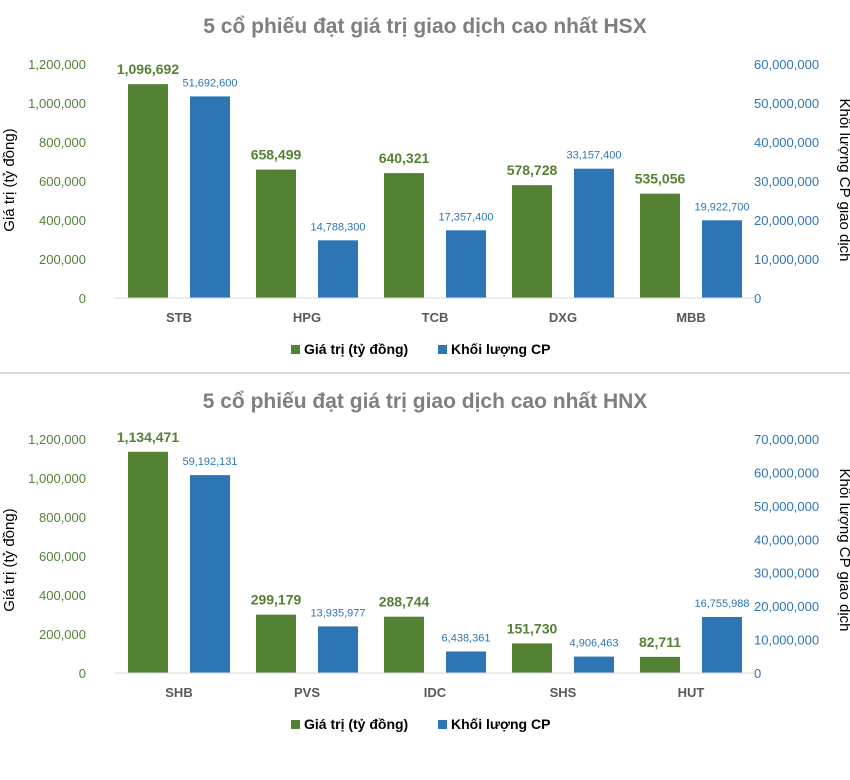 The image size is (850, 780). I want to click on x-tick-label: SHB, so click(178, 692).